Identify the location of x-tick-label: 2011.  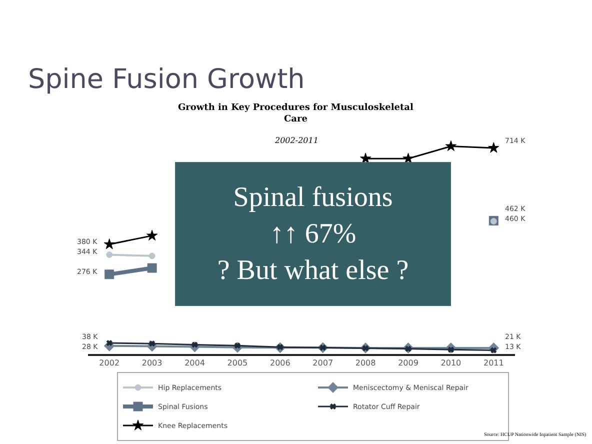
(493, 363).